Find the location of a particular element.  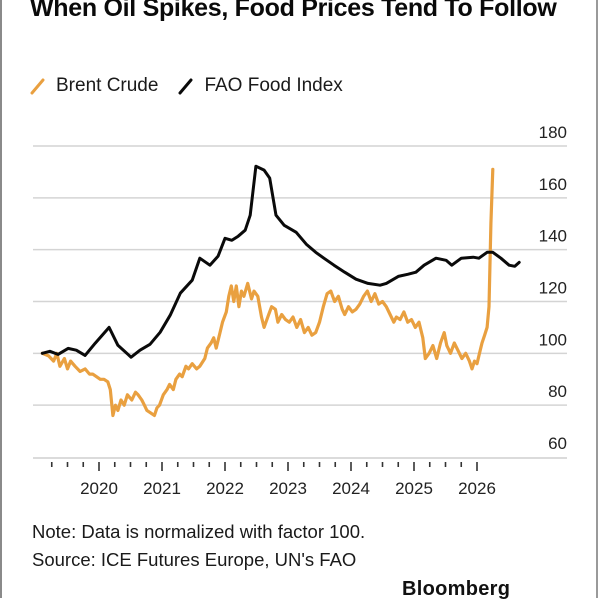

bloomberg-logo: Bloomberg is located at coordinates (456, 589).